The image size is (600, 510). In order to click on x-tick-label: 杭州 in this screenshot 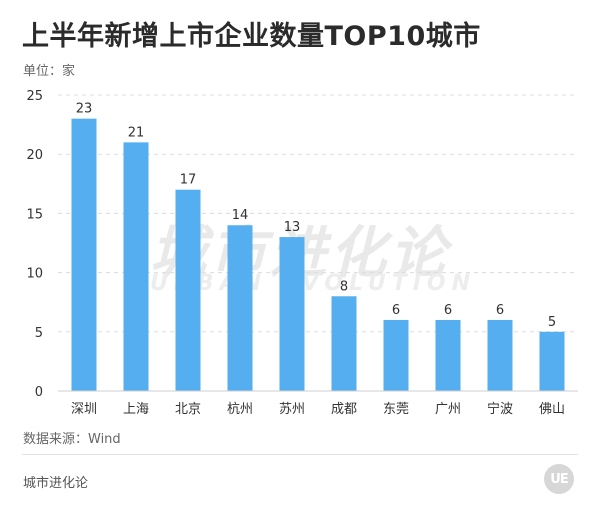, I will do `click(240, 409)`.